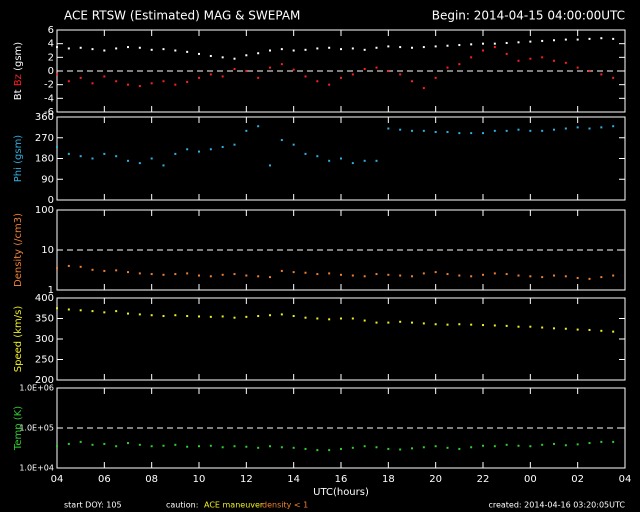 The image size is (640, 512). What do you see at coordinates (51, 290) in the screenshot?
I see `y-tick-label: 1` at bounding box center [51, 290].